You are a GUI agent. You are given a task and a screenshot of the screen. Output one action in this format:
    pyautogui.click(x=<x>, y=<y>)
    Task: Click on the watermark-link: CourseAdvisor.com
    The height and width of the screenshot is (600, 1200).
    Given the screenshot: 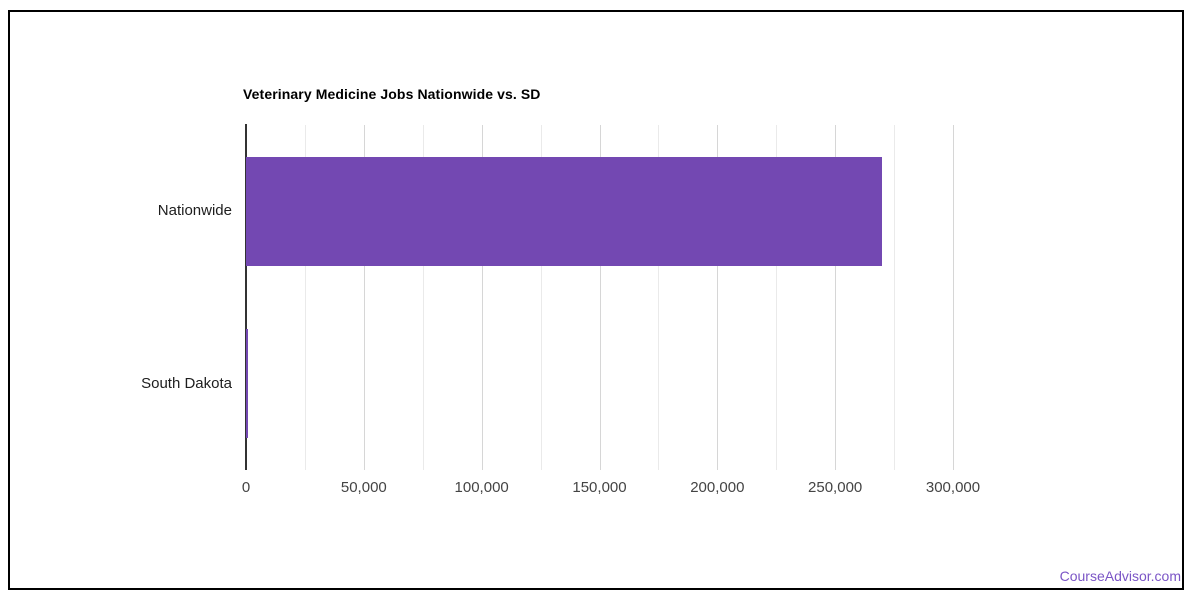 What is the action you would take?
    pyautogui.click(x=1120, y=576)
    